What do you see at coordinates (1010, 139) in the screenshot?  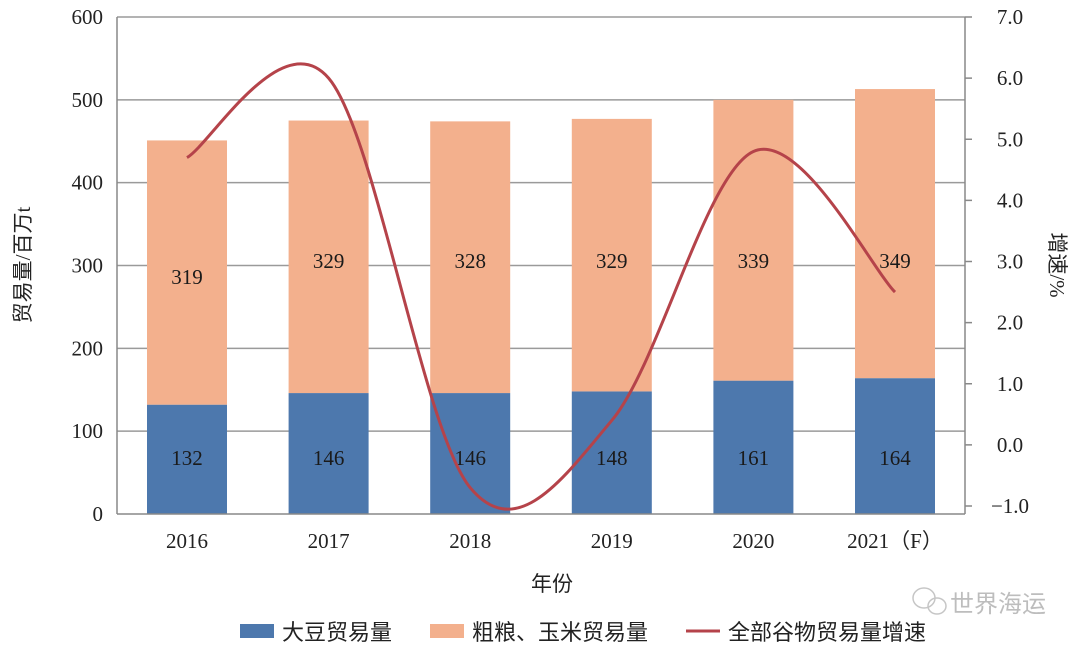 I see `y2-tick-label: 5.0` at bounding box center [1010, 139].